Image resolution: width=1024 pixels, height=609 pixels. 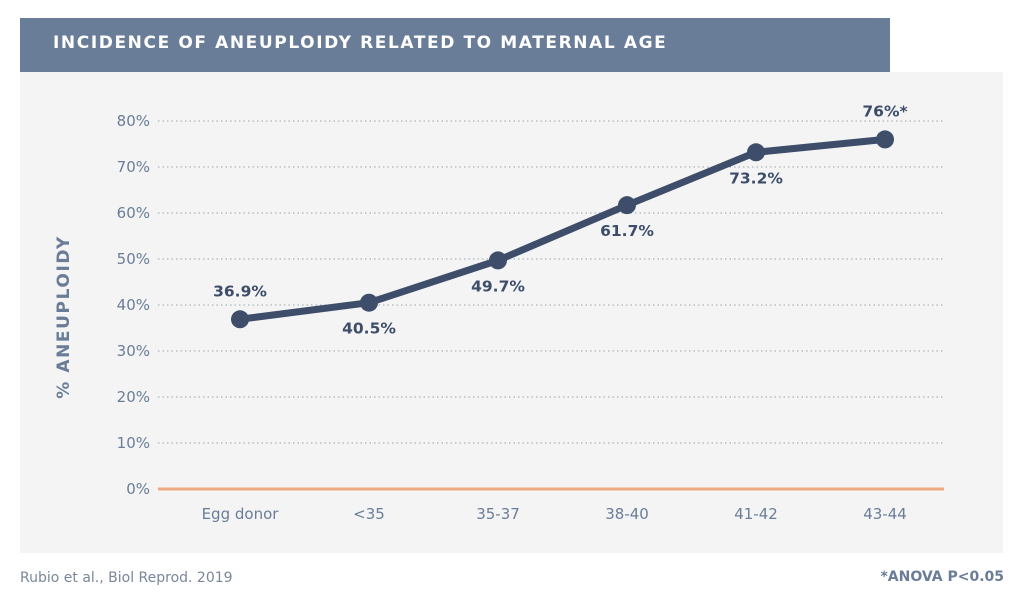 What do you see at coordinates (885, 514) in the screenshot?
I see `x-tick-label: 43-44` at bounding box center [885, 514].